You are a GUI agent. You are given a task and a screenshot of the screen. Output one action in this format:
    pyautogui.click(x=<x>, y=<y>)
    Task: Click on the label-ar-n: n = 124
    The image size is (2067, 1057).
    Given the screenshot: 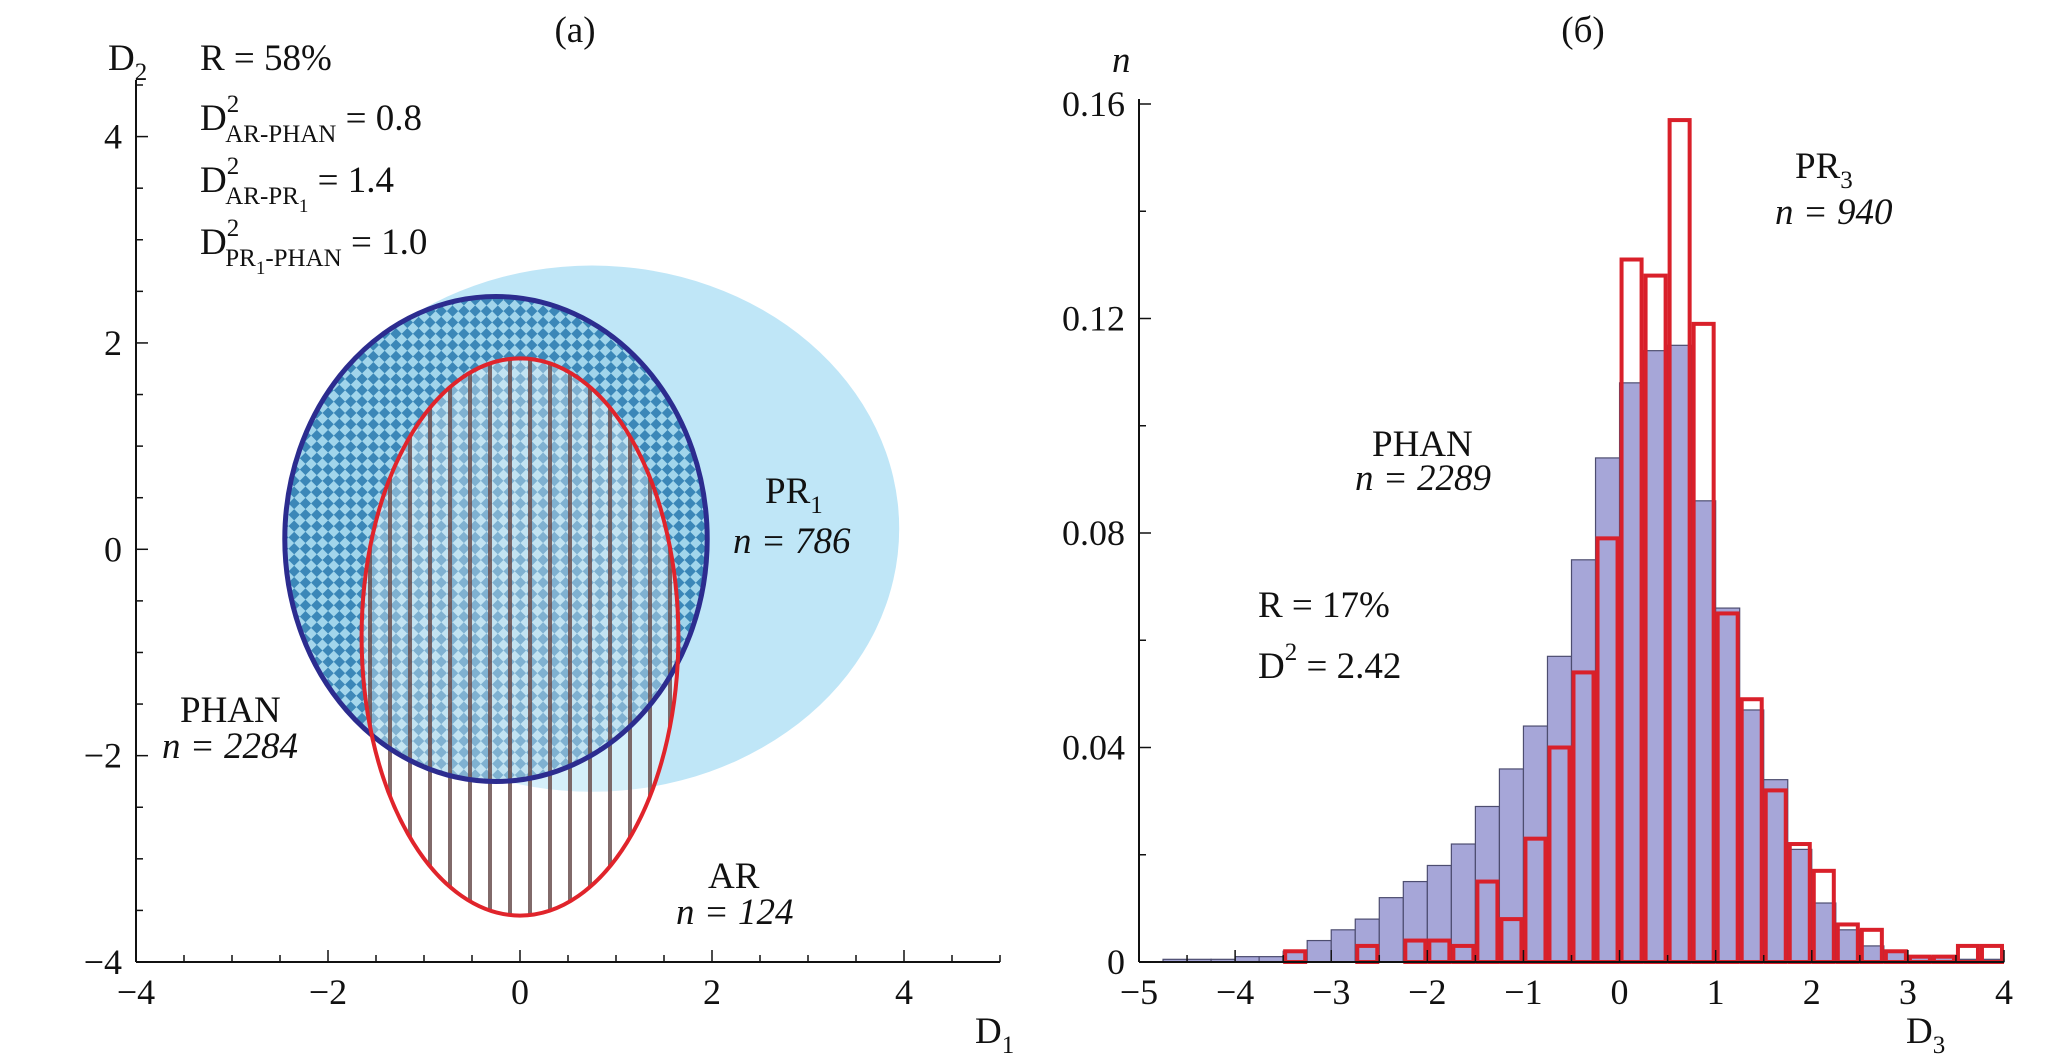 What is the action you would take?
    pyautogui.click(x=734, y=912)
    